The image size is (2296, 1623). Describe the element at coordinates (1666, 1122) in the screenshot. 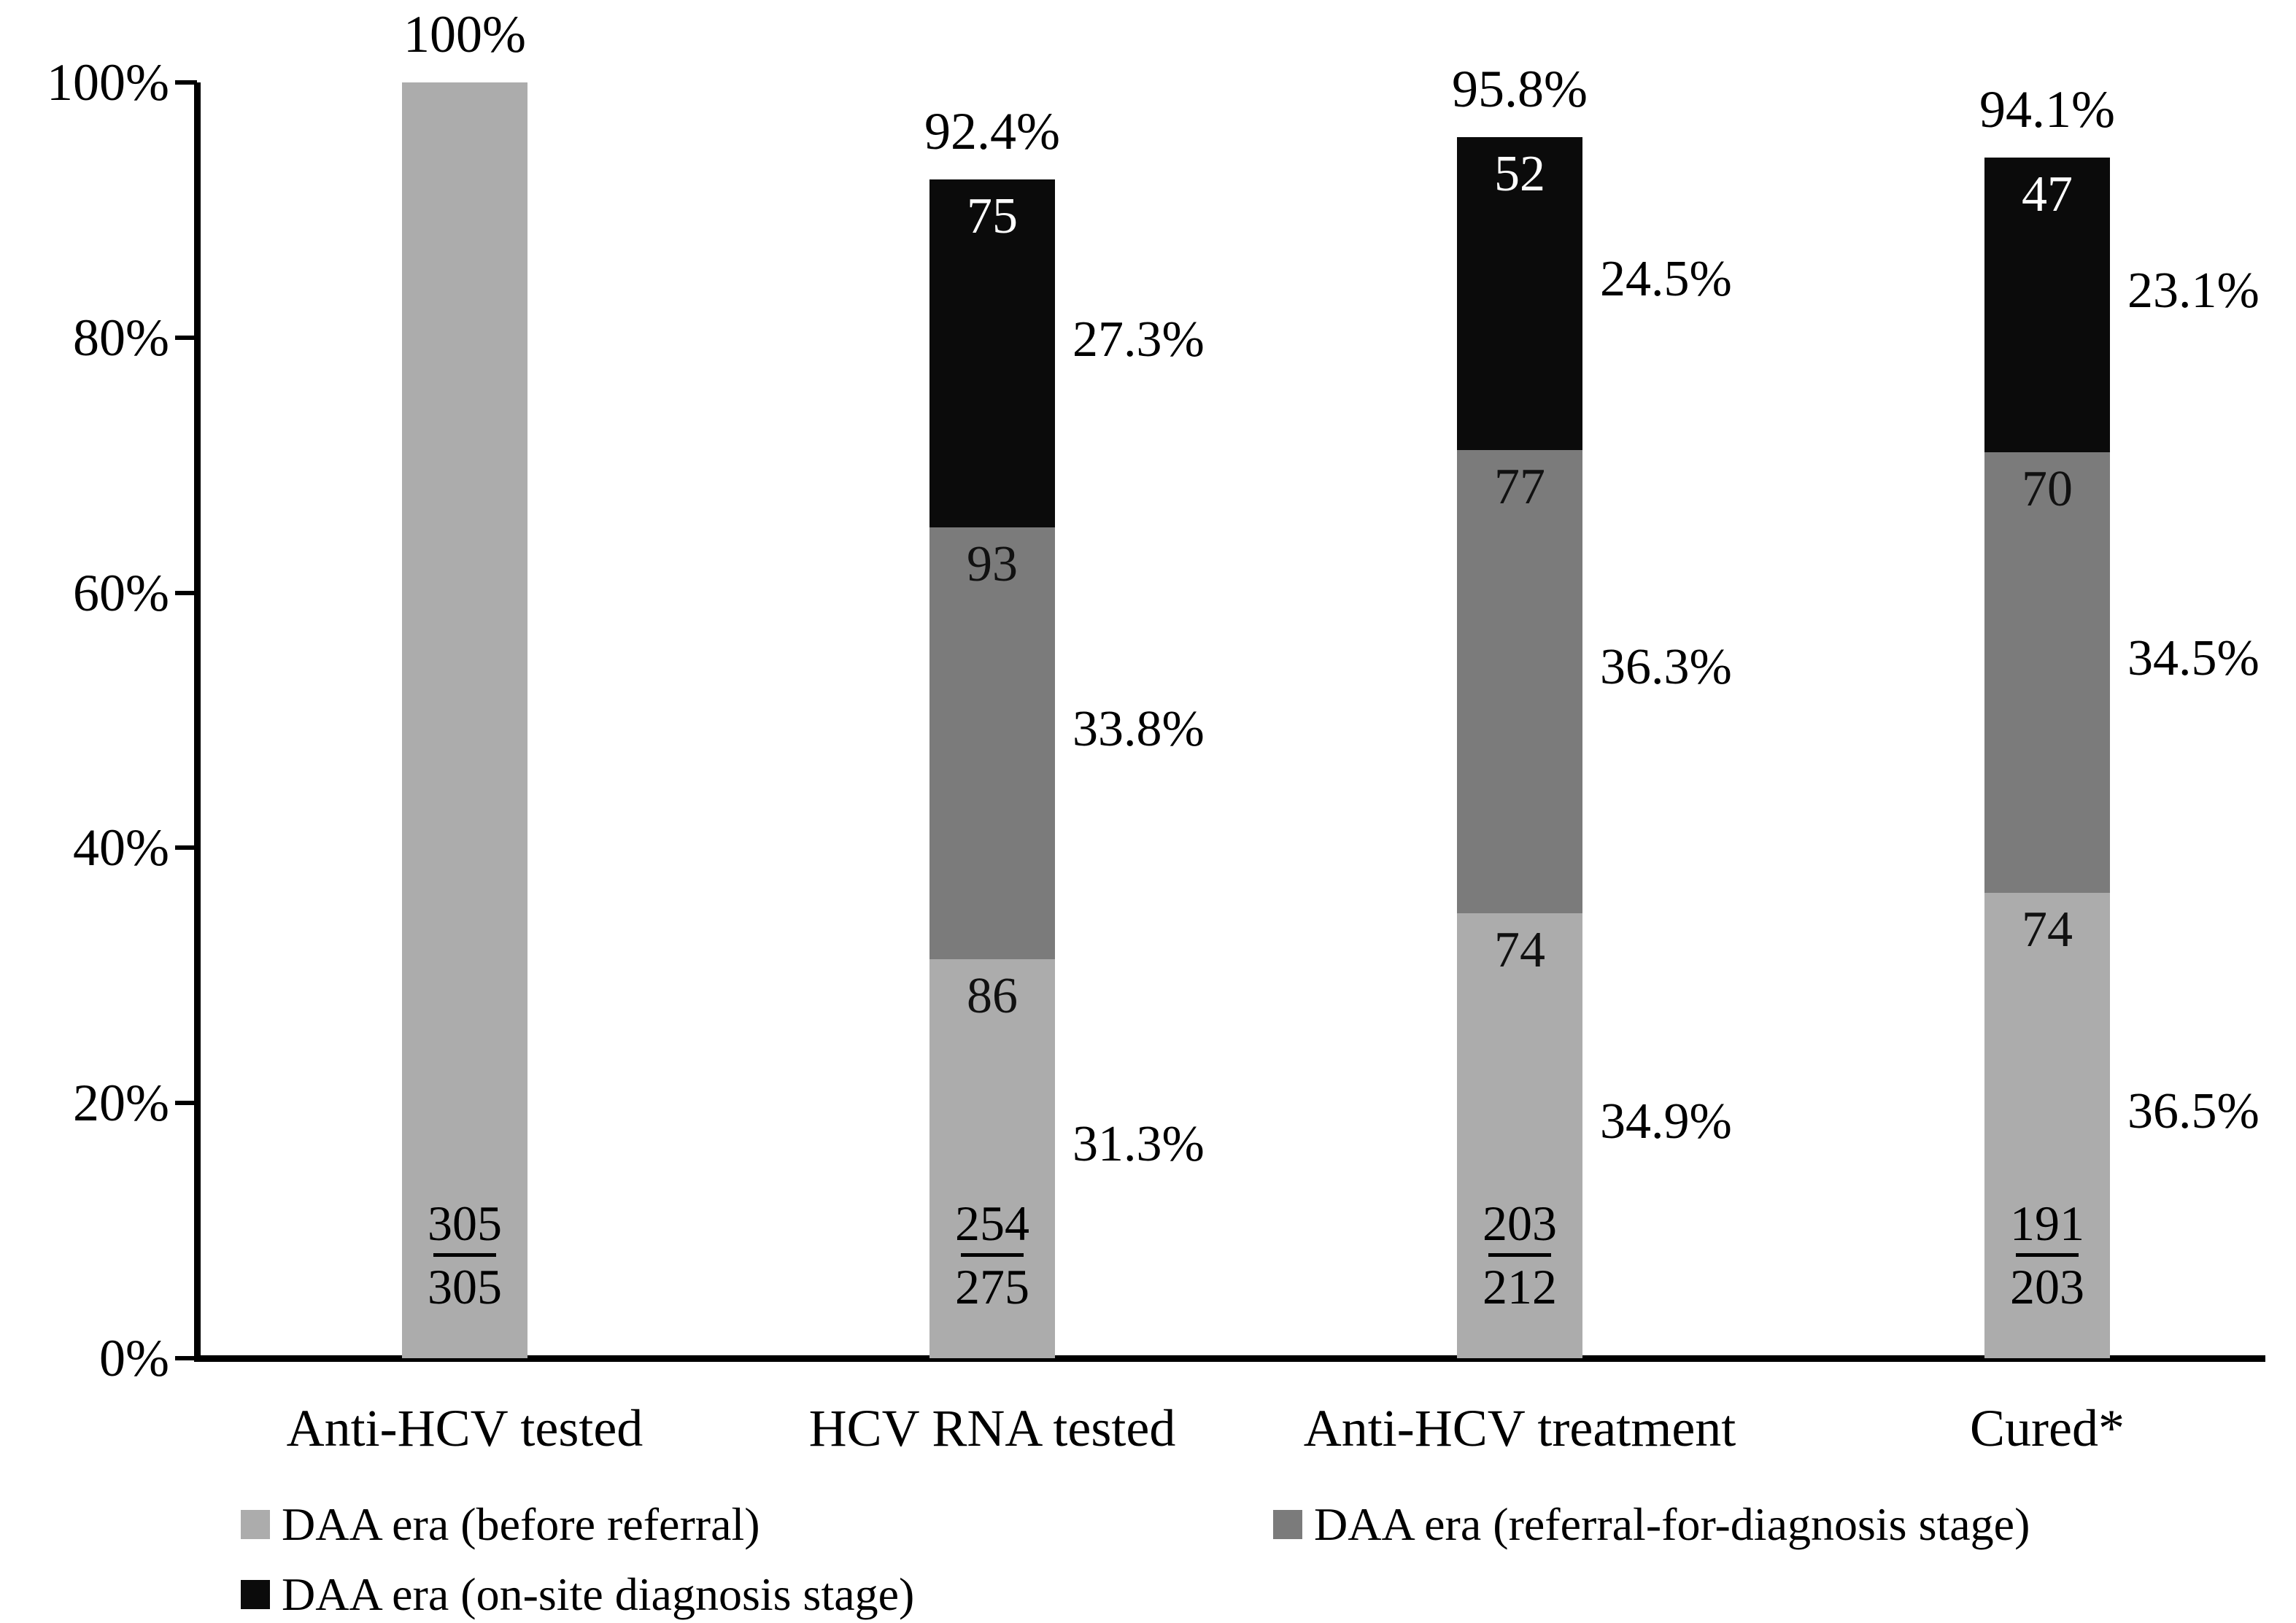

I see `segment-percent-label: 34.9%` at that location.